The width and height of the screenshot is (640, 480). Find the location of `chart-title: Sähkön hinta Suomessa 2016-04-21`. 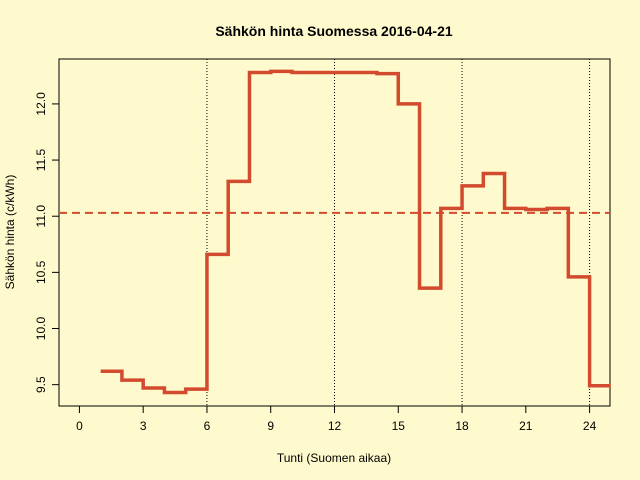

chart-title: Sähkön hinta Suomessa 2016-04-21 is located at coordinates (334, 31).